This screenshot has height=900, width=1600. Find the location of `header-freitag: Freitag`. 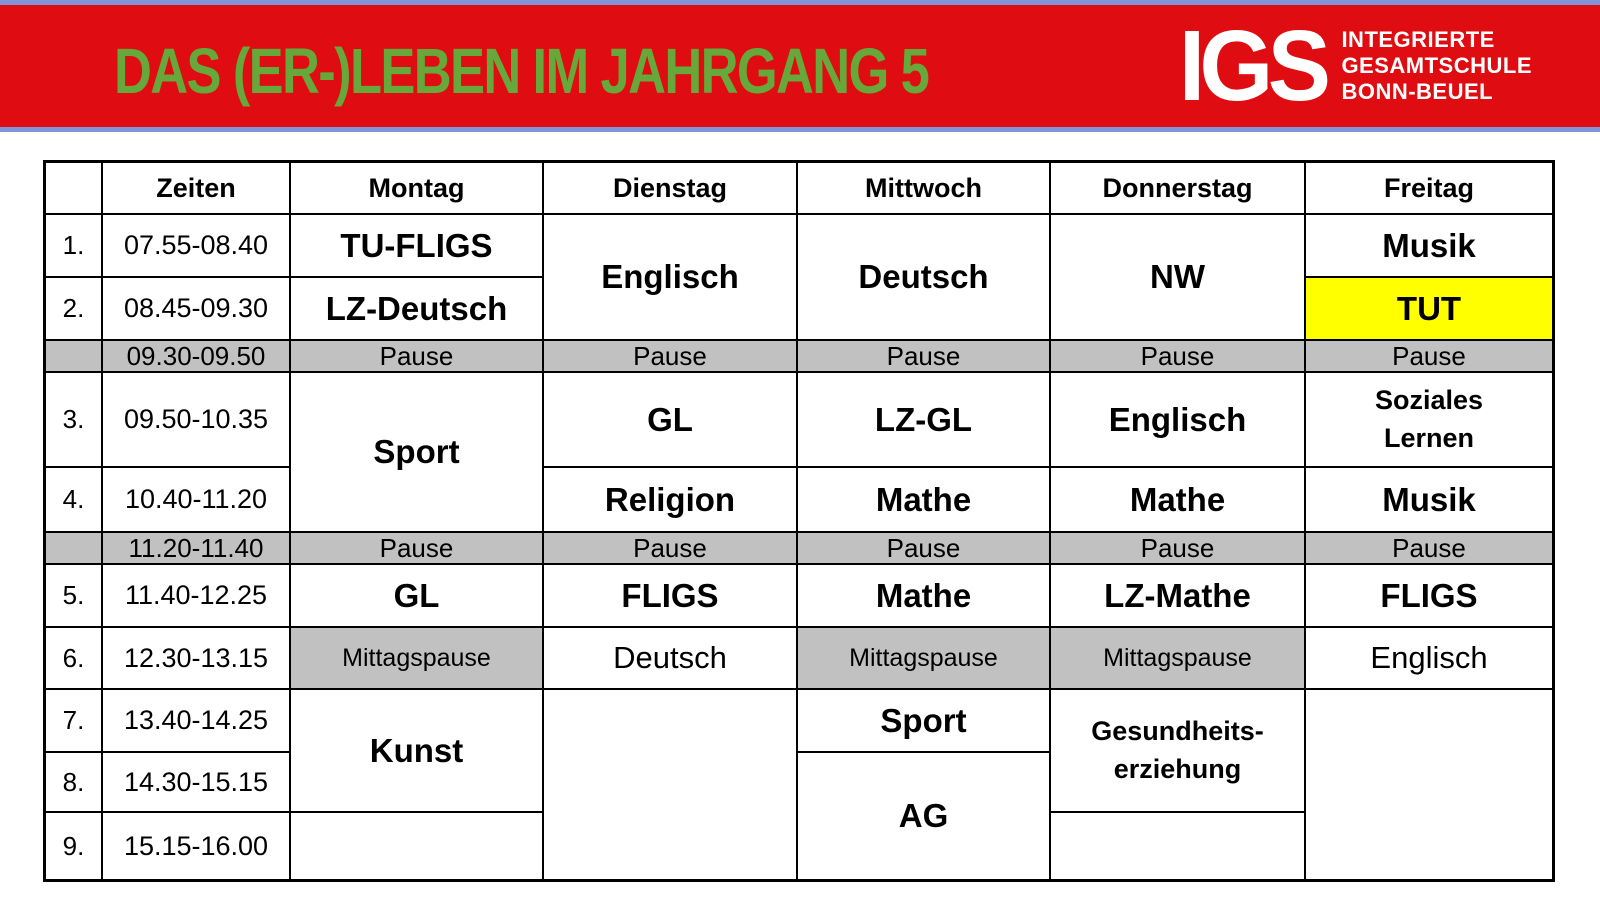

header-freitag: Freitag is located at coordinates (1429, 188).